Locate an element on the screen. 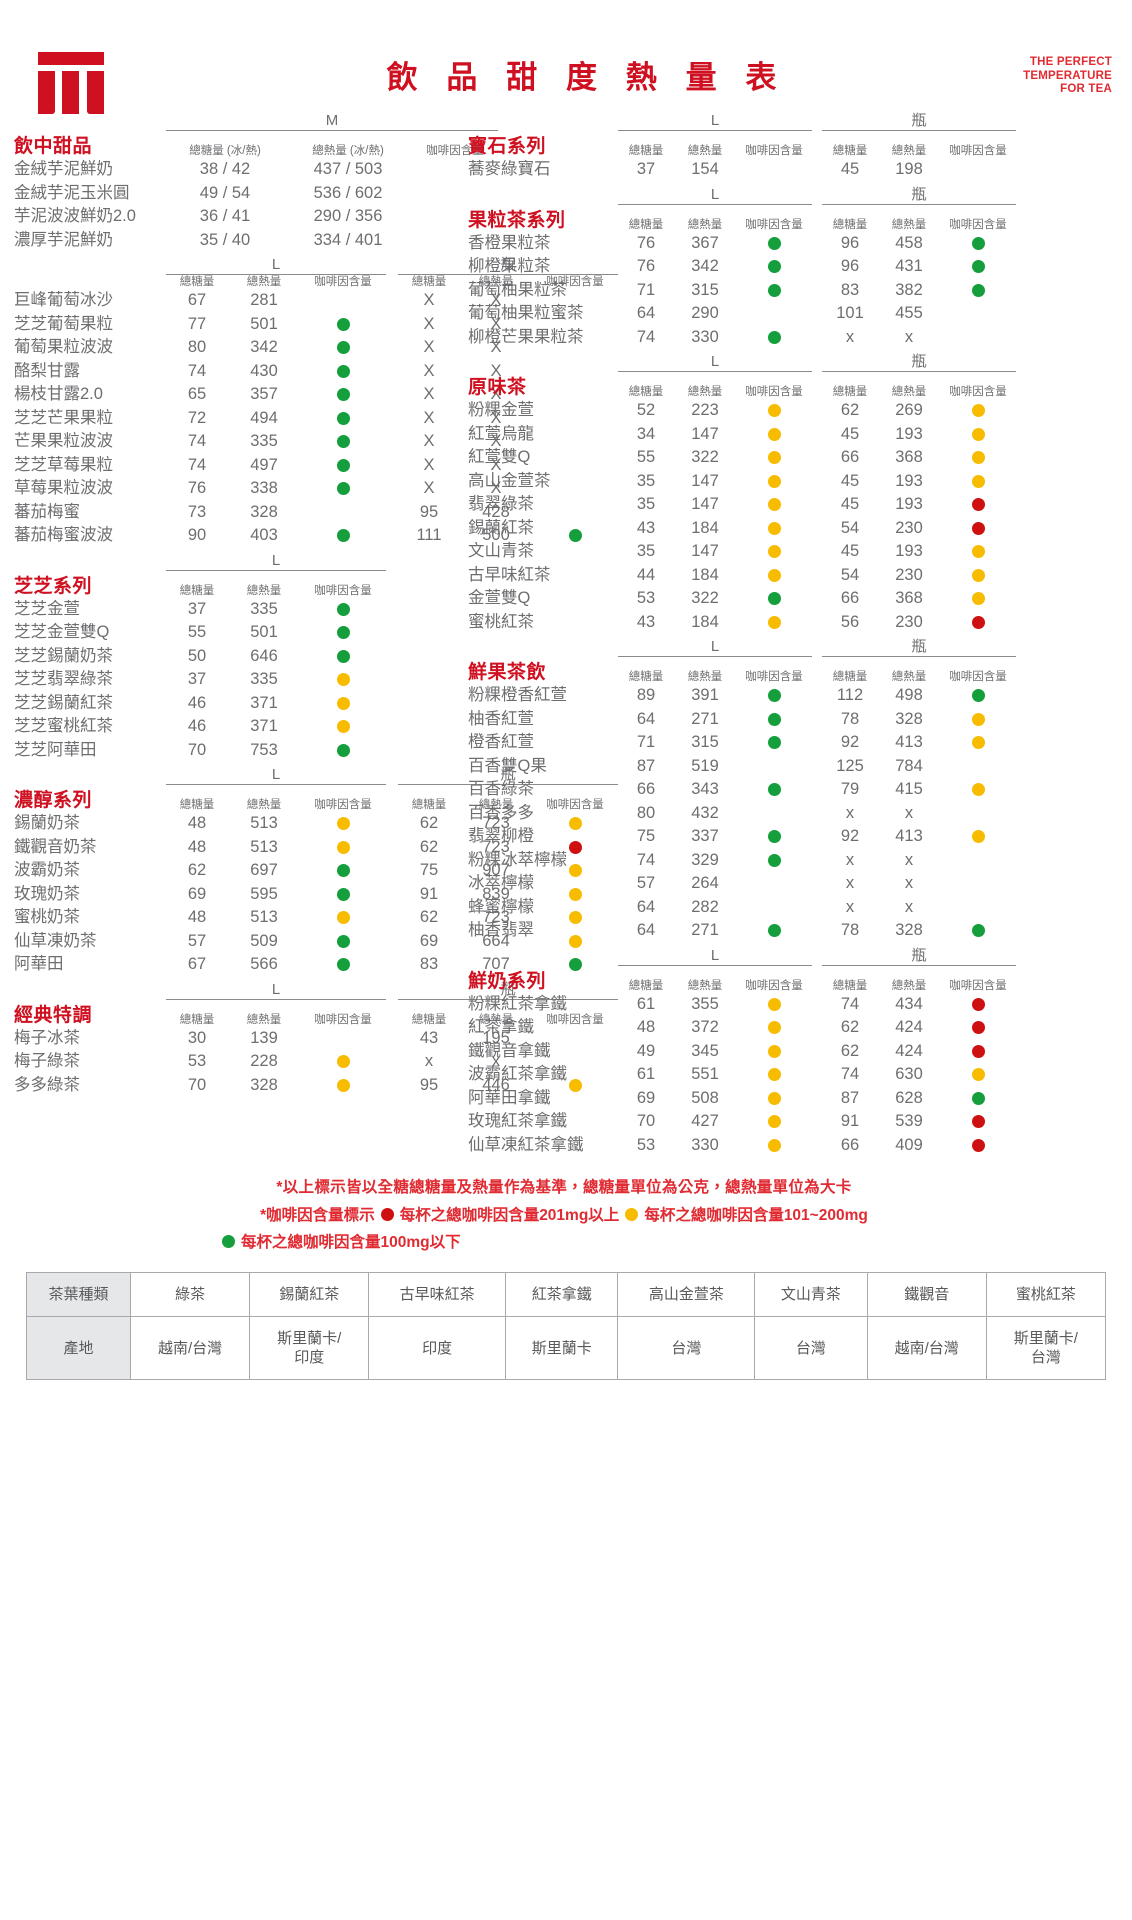 This screenshot has height=1920, width=1132. table-row: 蜜桃奶茶 48 513 62 723 is located at coordinates (298, 918).